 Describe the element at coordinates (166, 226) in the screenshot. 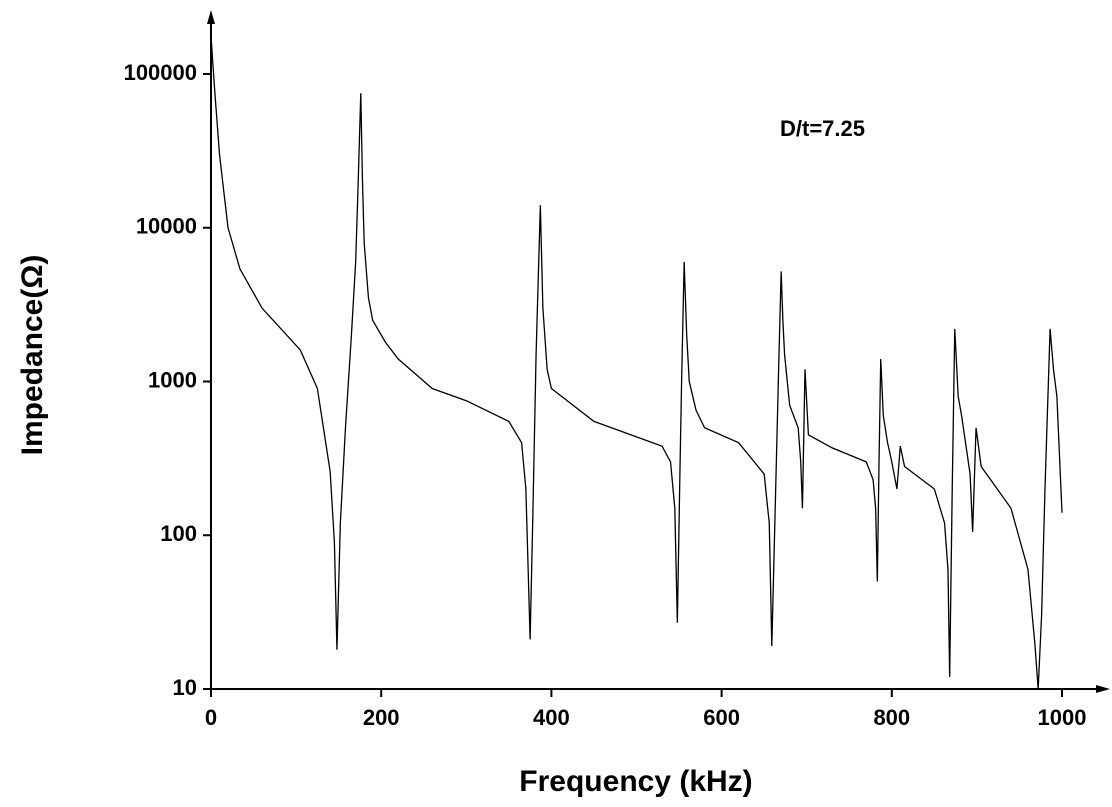

I see `y-tick-label: 10000` at that location.